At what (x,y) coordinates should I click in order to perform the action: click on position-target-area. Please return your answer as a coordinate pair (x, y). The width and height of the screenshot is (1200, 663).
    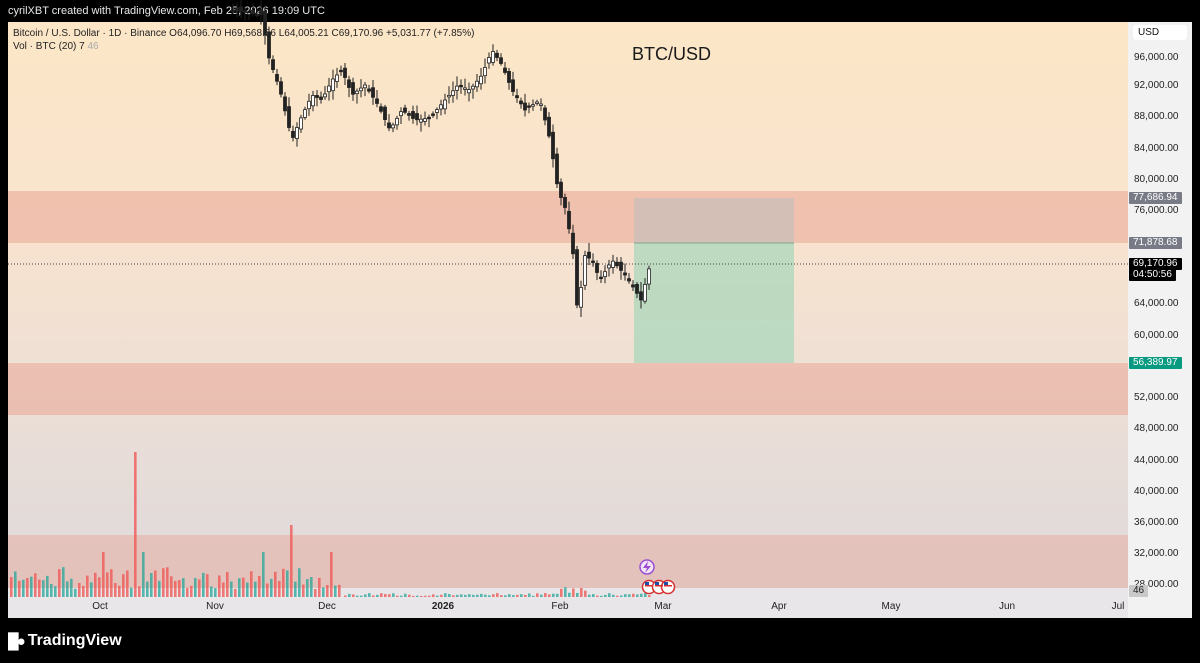
    Looking at the image, I should click on (714, 303).